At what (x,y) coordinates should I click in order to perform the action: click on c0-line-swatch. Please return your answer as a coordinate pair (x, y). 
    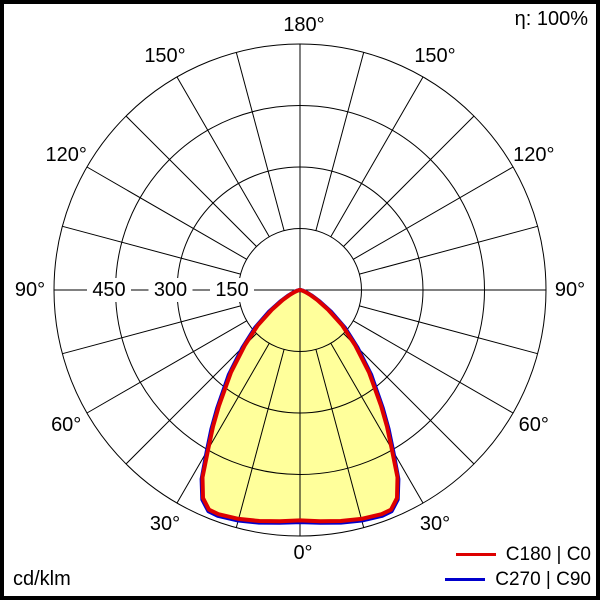
    Looking at the image, I should click on (475, 554).